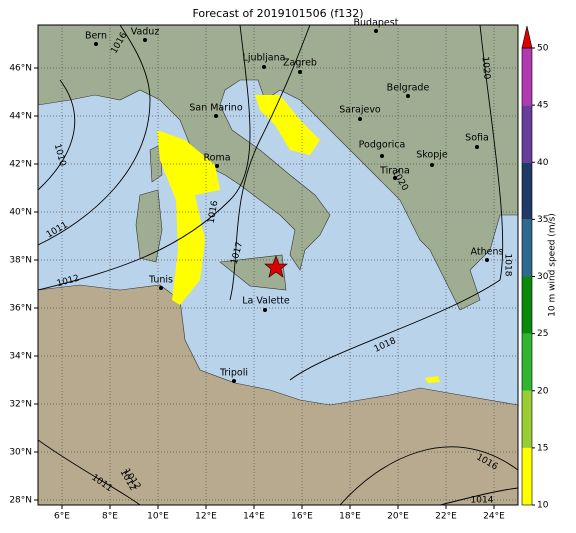 The image size is (576, 533). What do you see at coordinates (542, 448) in the screenshot?
I see `colorbar-tick-label: 15` at bounding box center [542, 448].